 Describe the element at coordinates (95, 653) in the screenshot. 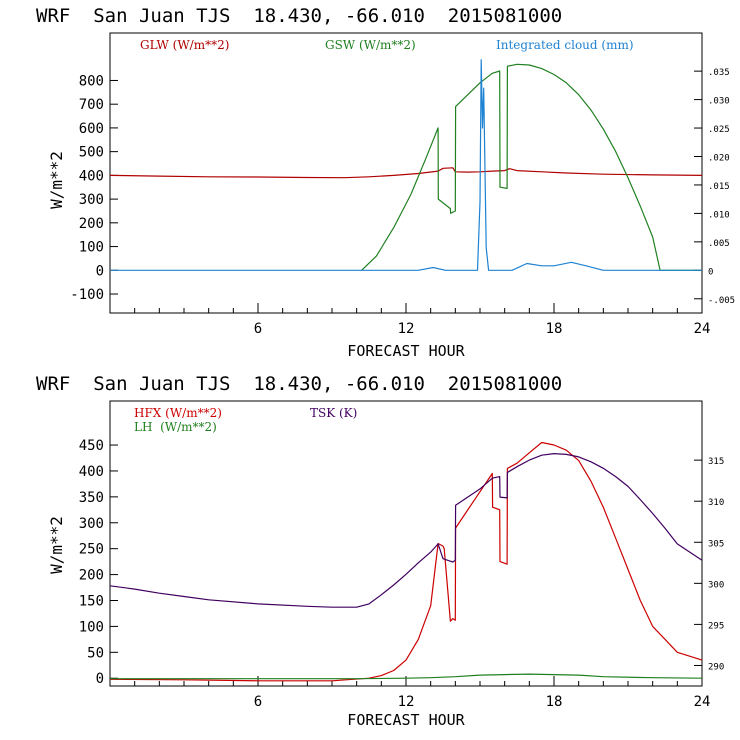

I see `y-tick-label: 50` at that location.